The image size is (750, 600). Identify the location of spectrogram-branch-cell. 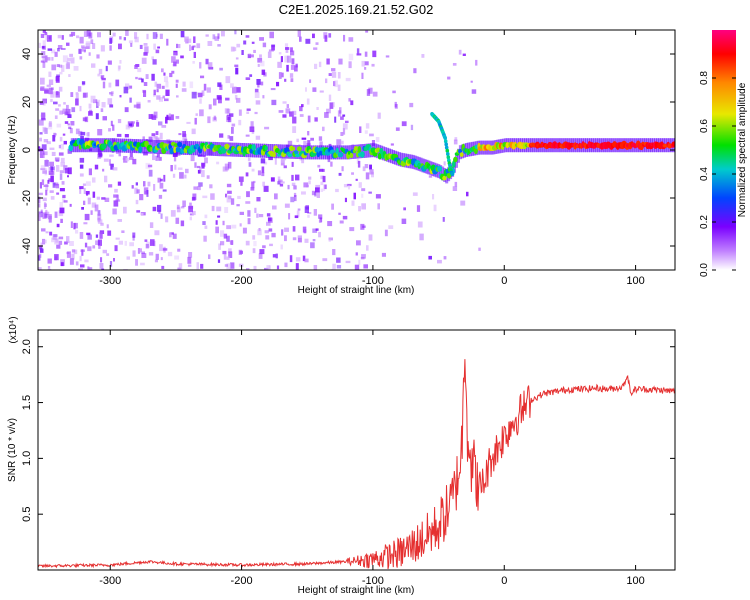
(445, 141).